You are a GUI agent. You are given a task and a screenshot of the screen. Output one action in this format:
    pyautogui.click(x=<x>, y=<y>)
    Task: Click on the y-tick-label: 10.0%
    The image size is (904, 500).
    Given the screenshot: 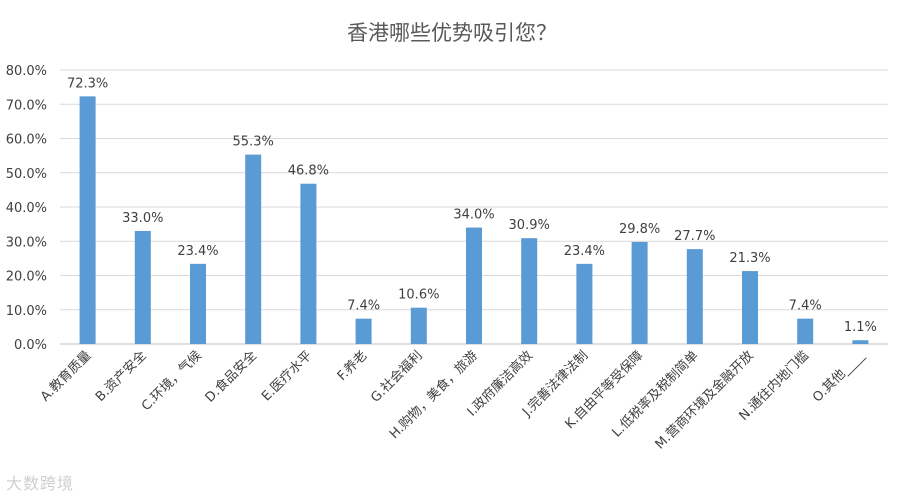 What is the action you would take?
    pyautogui.click(x=26, y=311)
    